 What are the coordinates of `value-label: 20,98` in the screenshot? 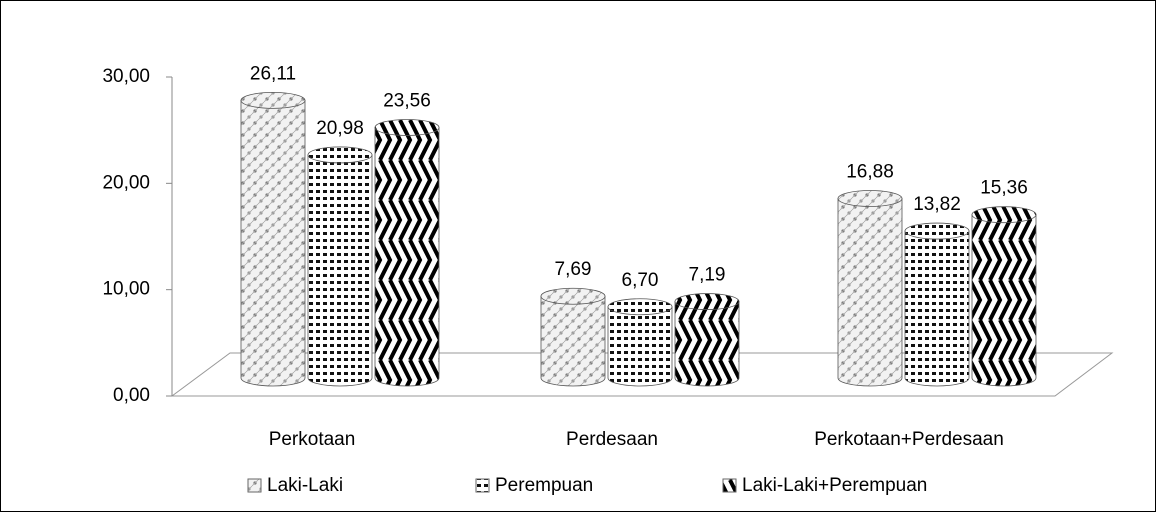 It's located at (340, 128).